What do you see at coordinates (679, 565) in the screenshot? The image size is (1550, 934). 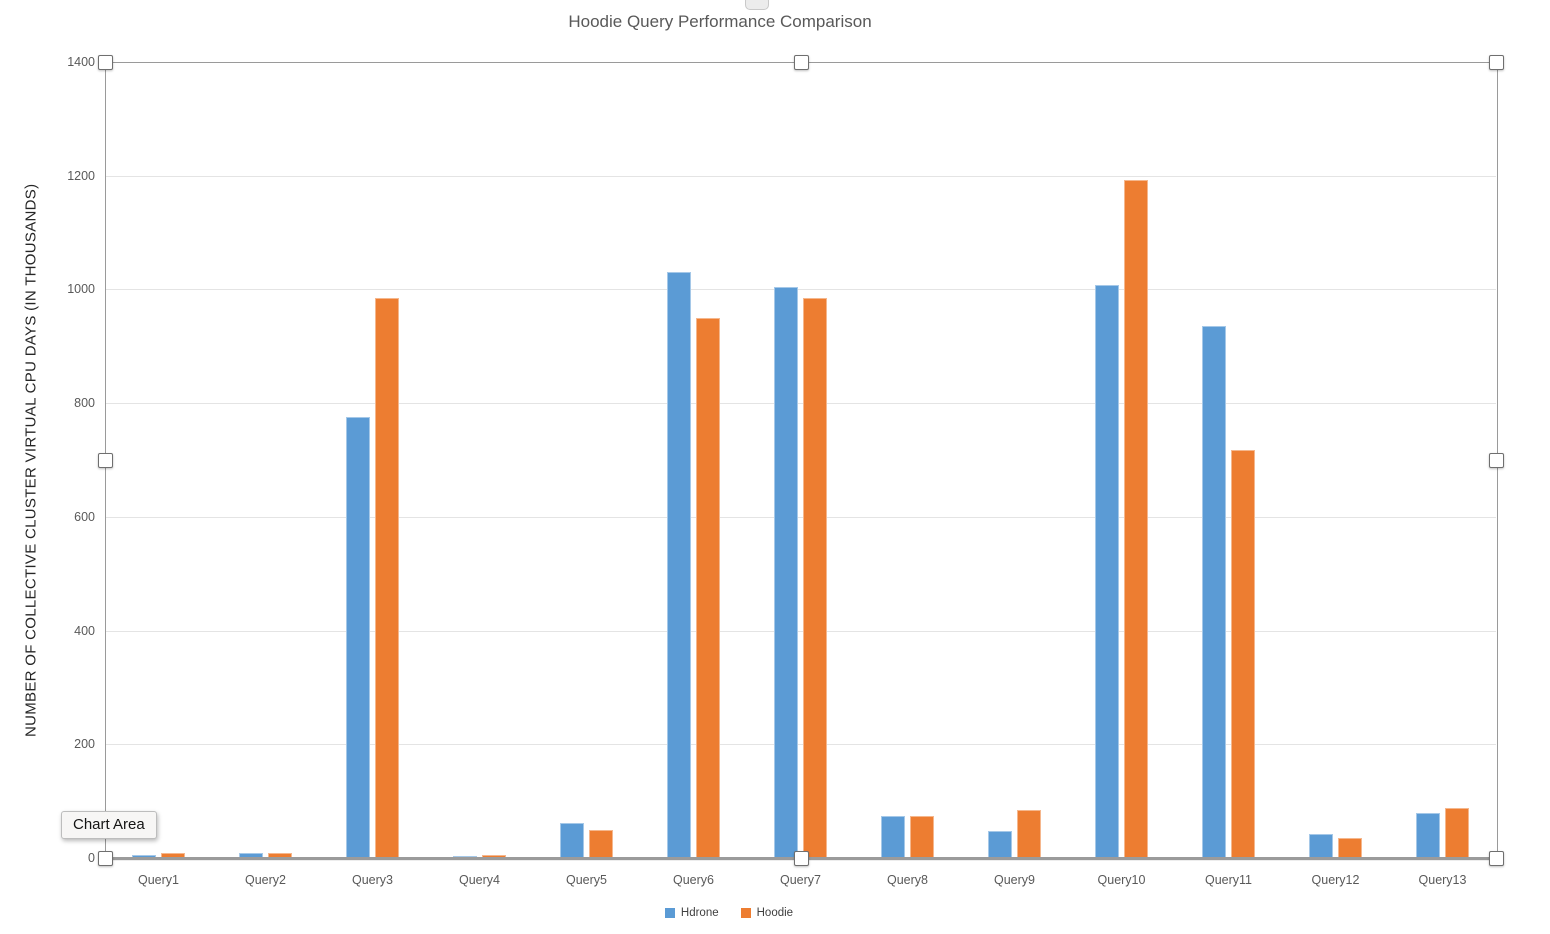 I see `bar-hdrone-query6` at bounding box center [679, 565].